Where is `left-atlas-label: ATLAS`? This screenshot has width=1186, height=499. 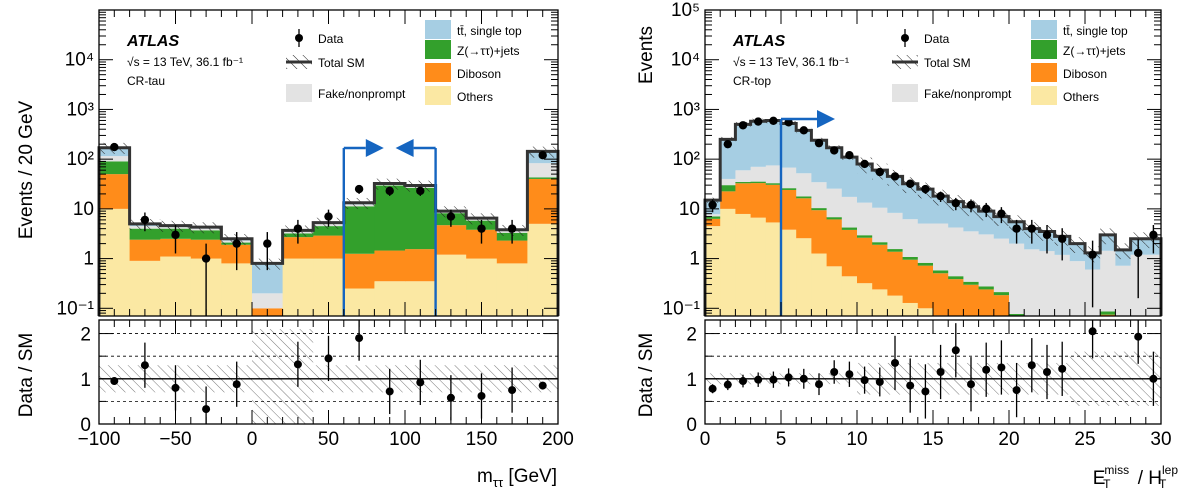 left-atlas-label: ATLAS is located at coordinates (152, 41).